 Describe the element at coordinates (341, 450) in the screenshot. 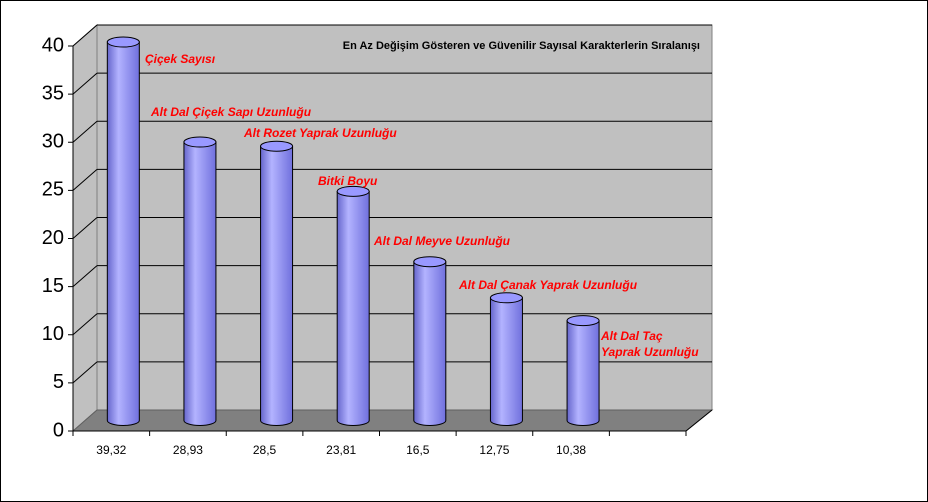

I see `x-tick-label: 23,81` at that location.